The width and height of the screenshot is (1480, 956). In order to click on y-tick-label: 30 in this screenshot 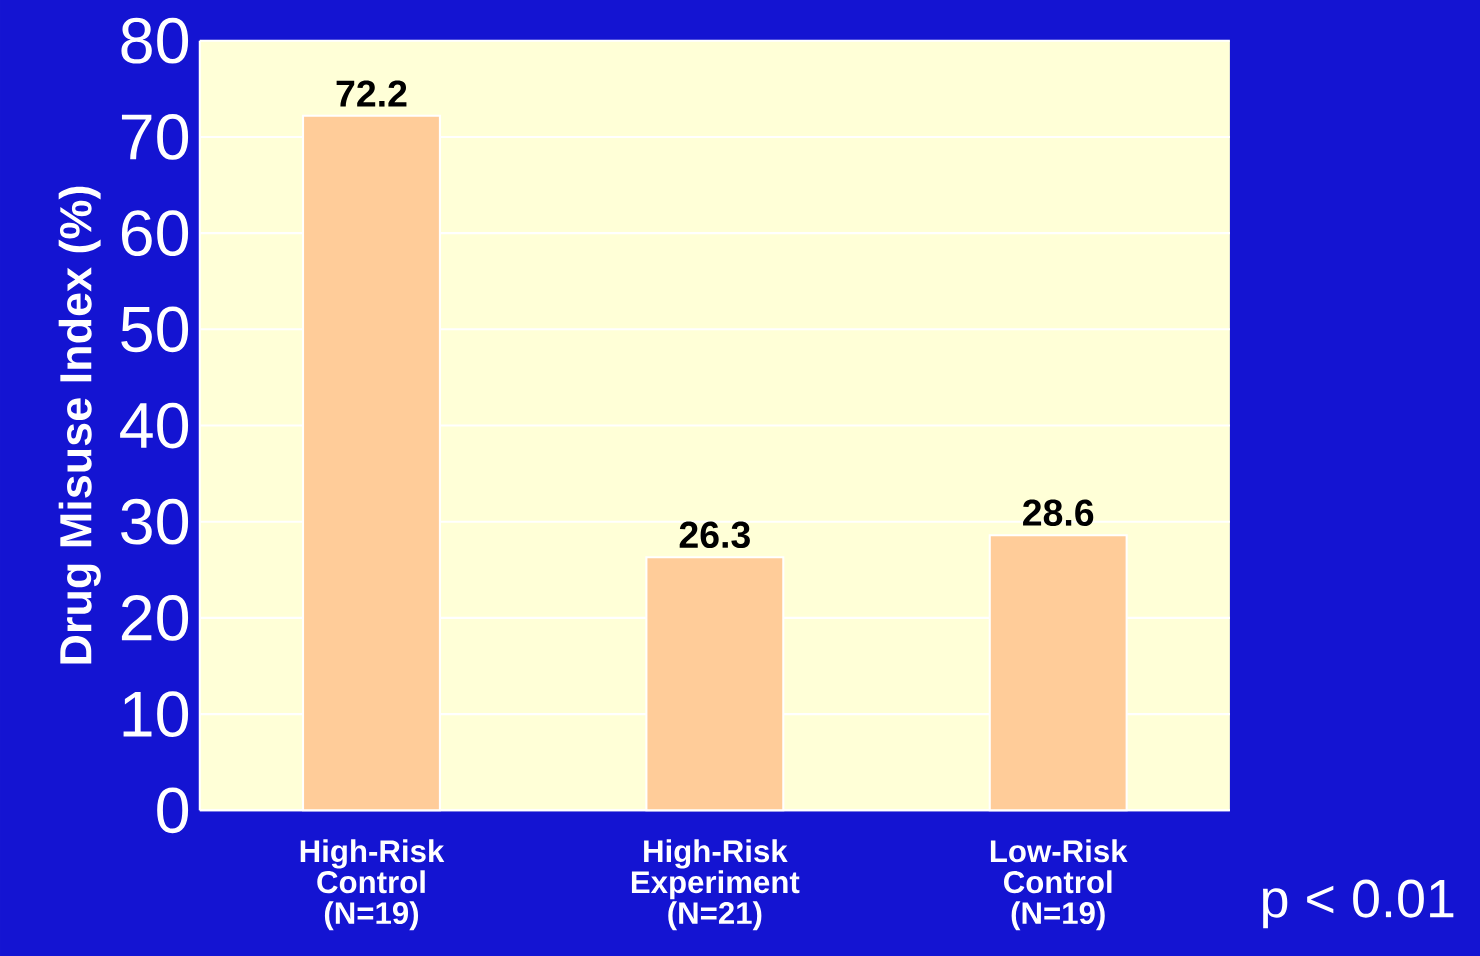, I will do `click(155, 521)`.